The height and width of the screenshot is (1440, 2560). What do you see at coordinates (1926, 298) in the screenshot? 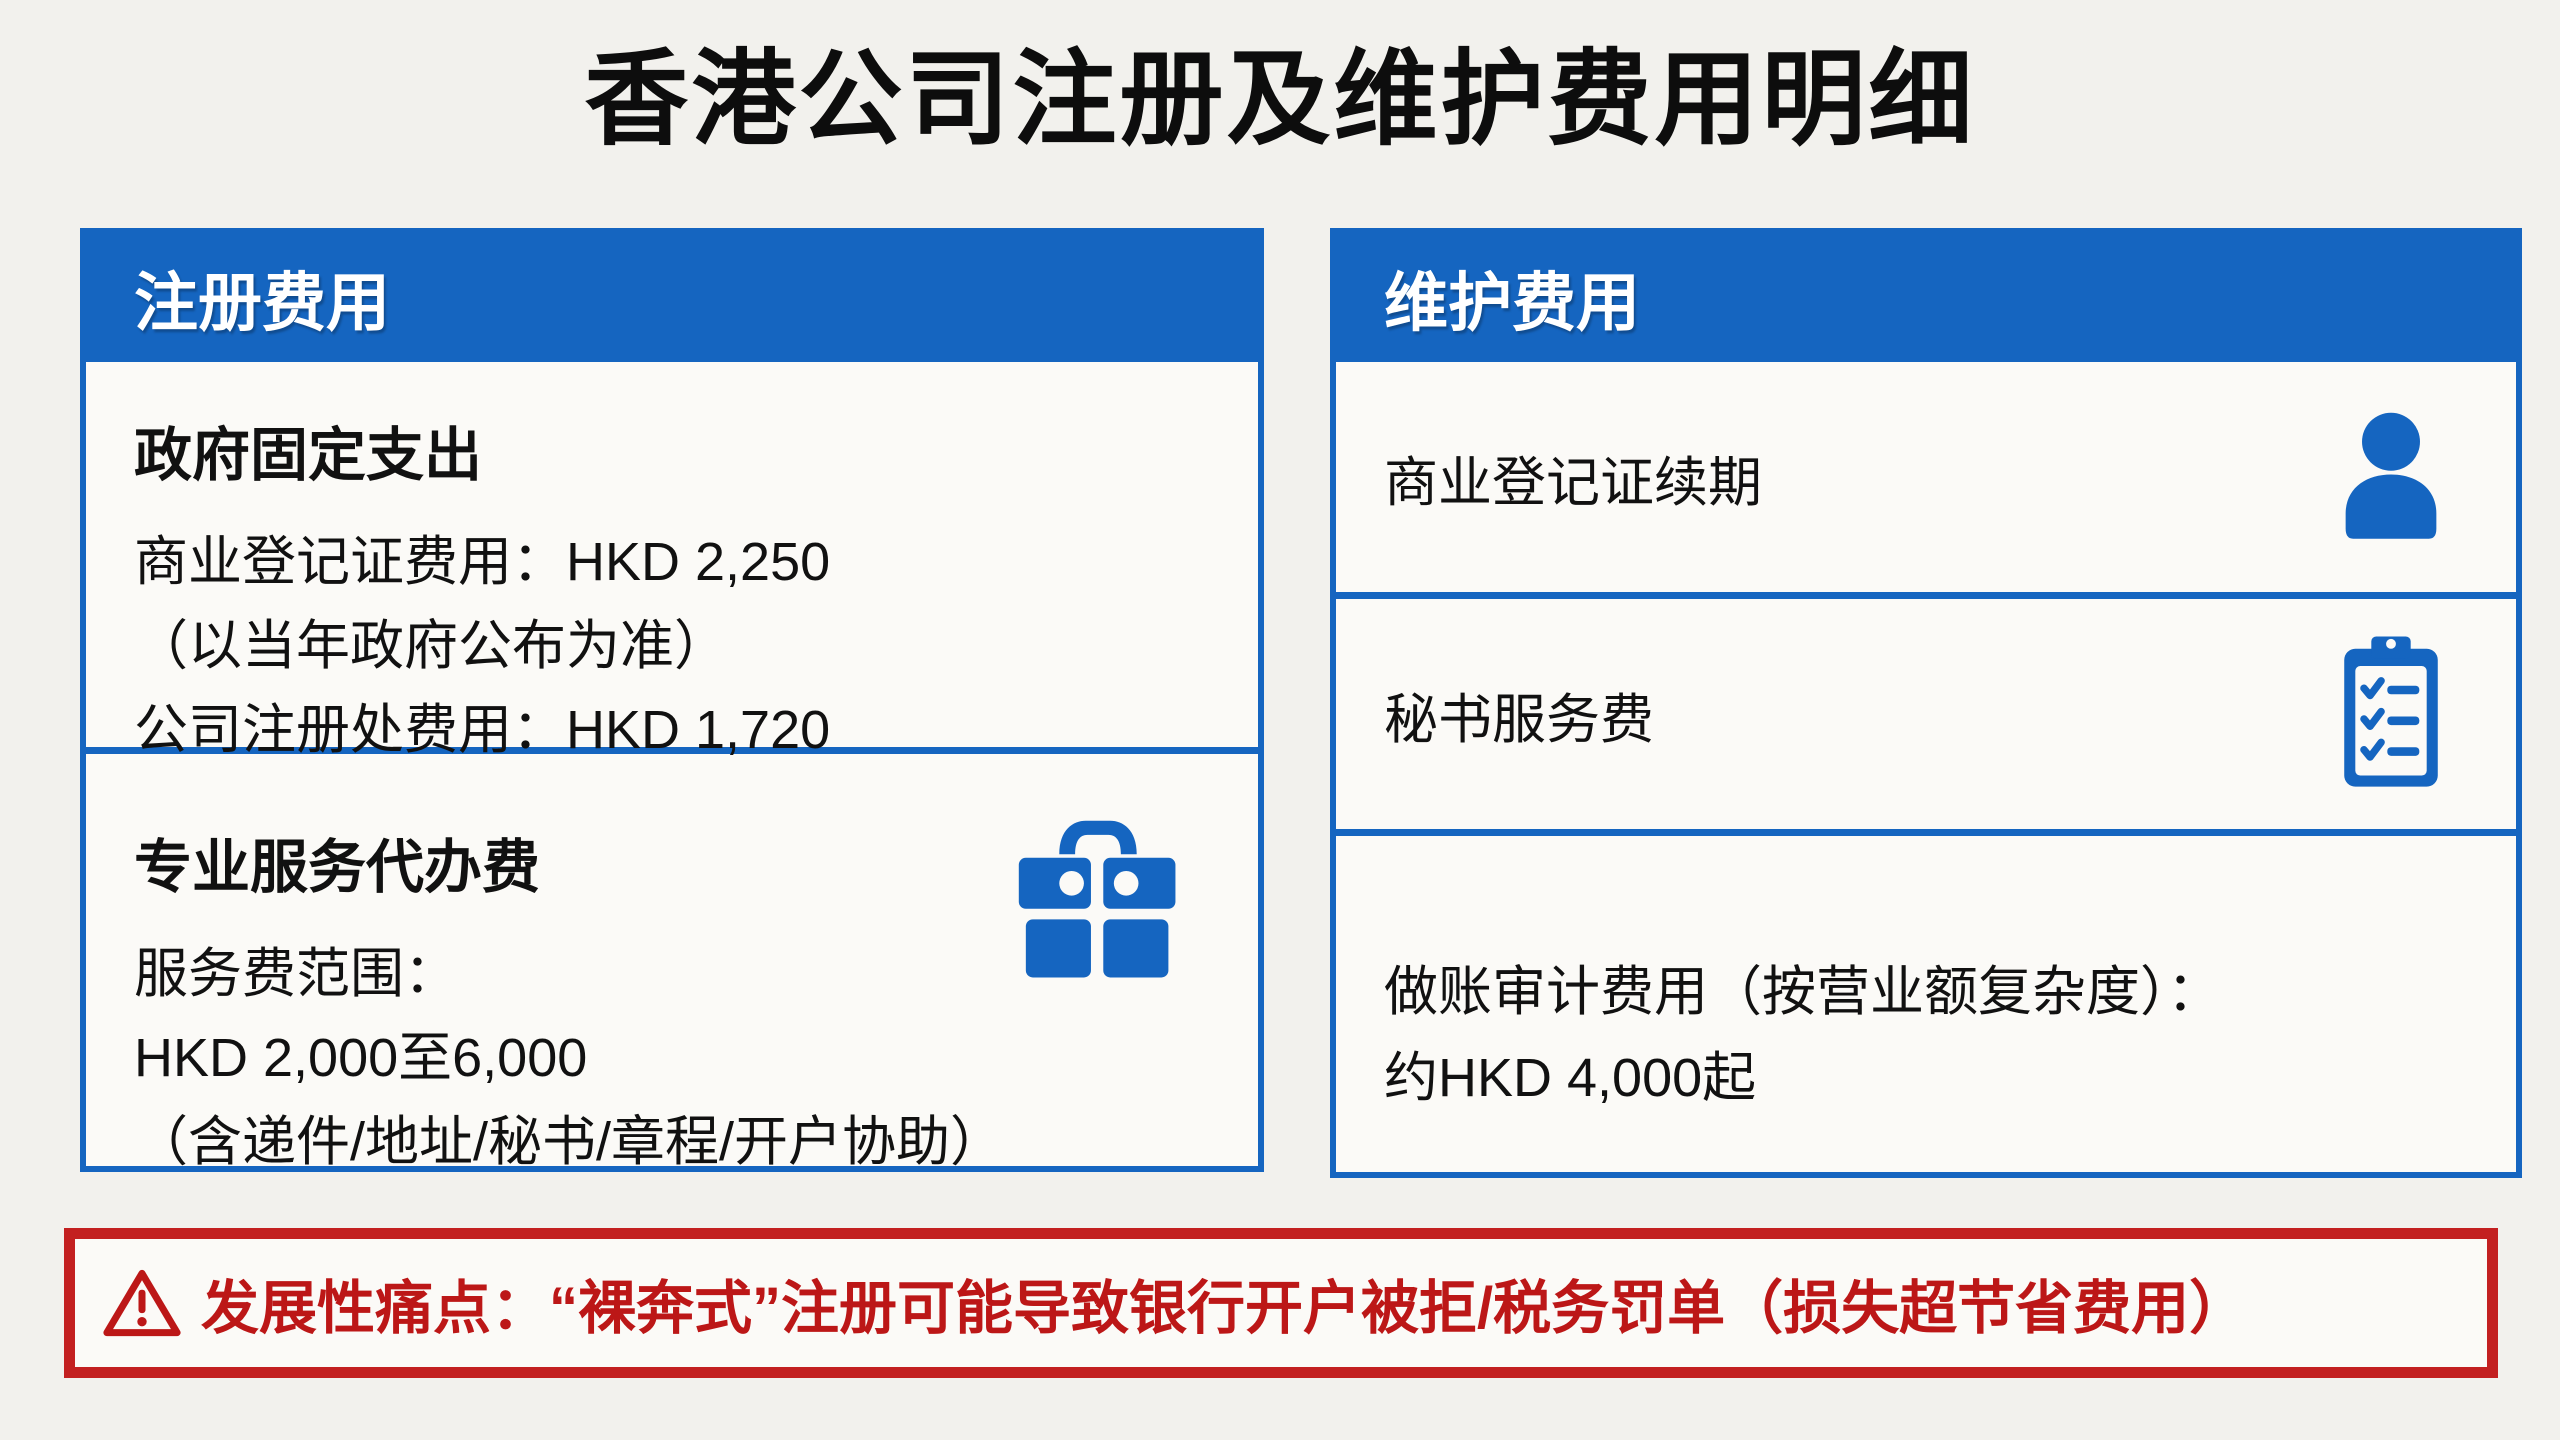
I see `maintenance-panel-header: 维护费用` at bounding box center [1926, 298].